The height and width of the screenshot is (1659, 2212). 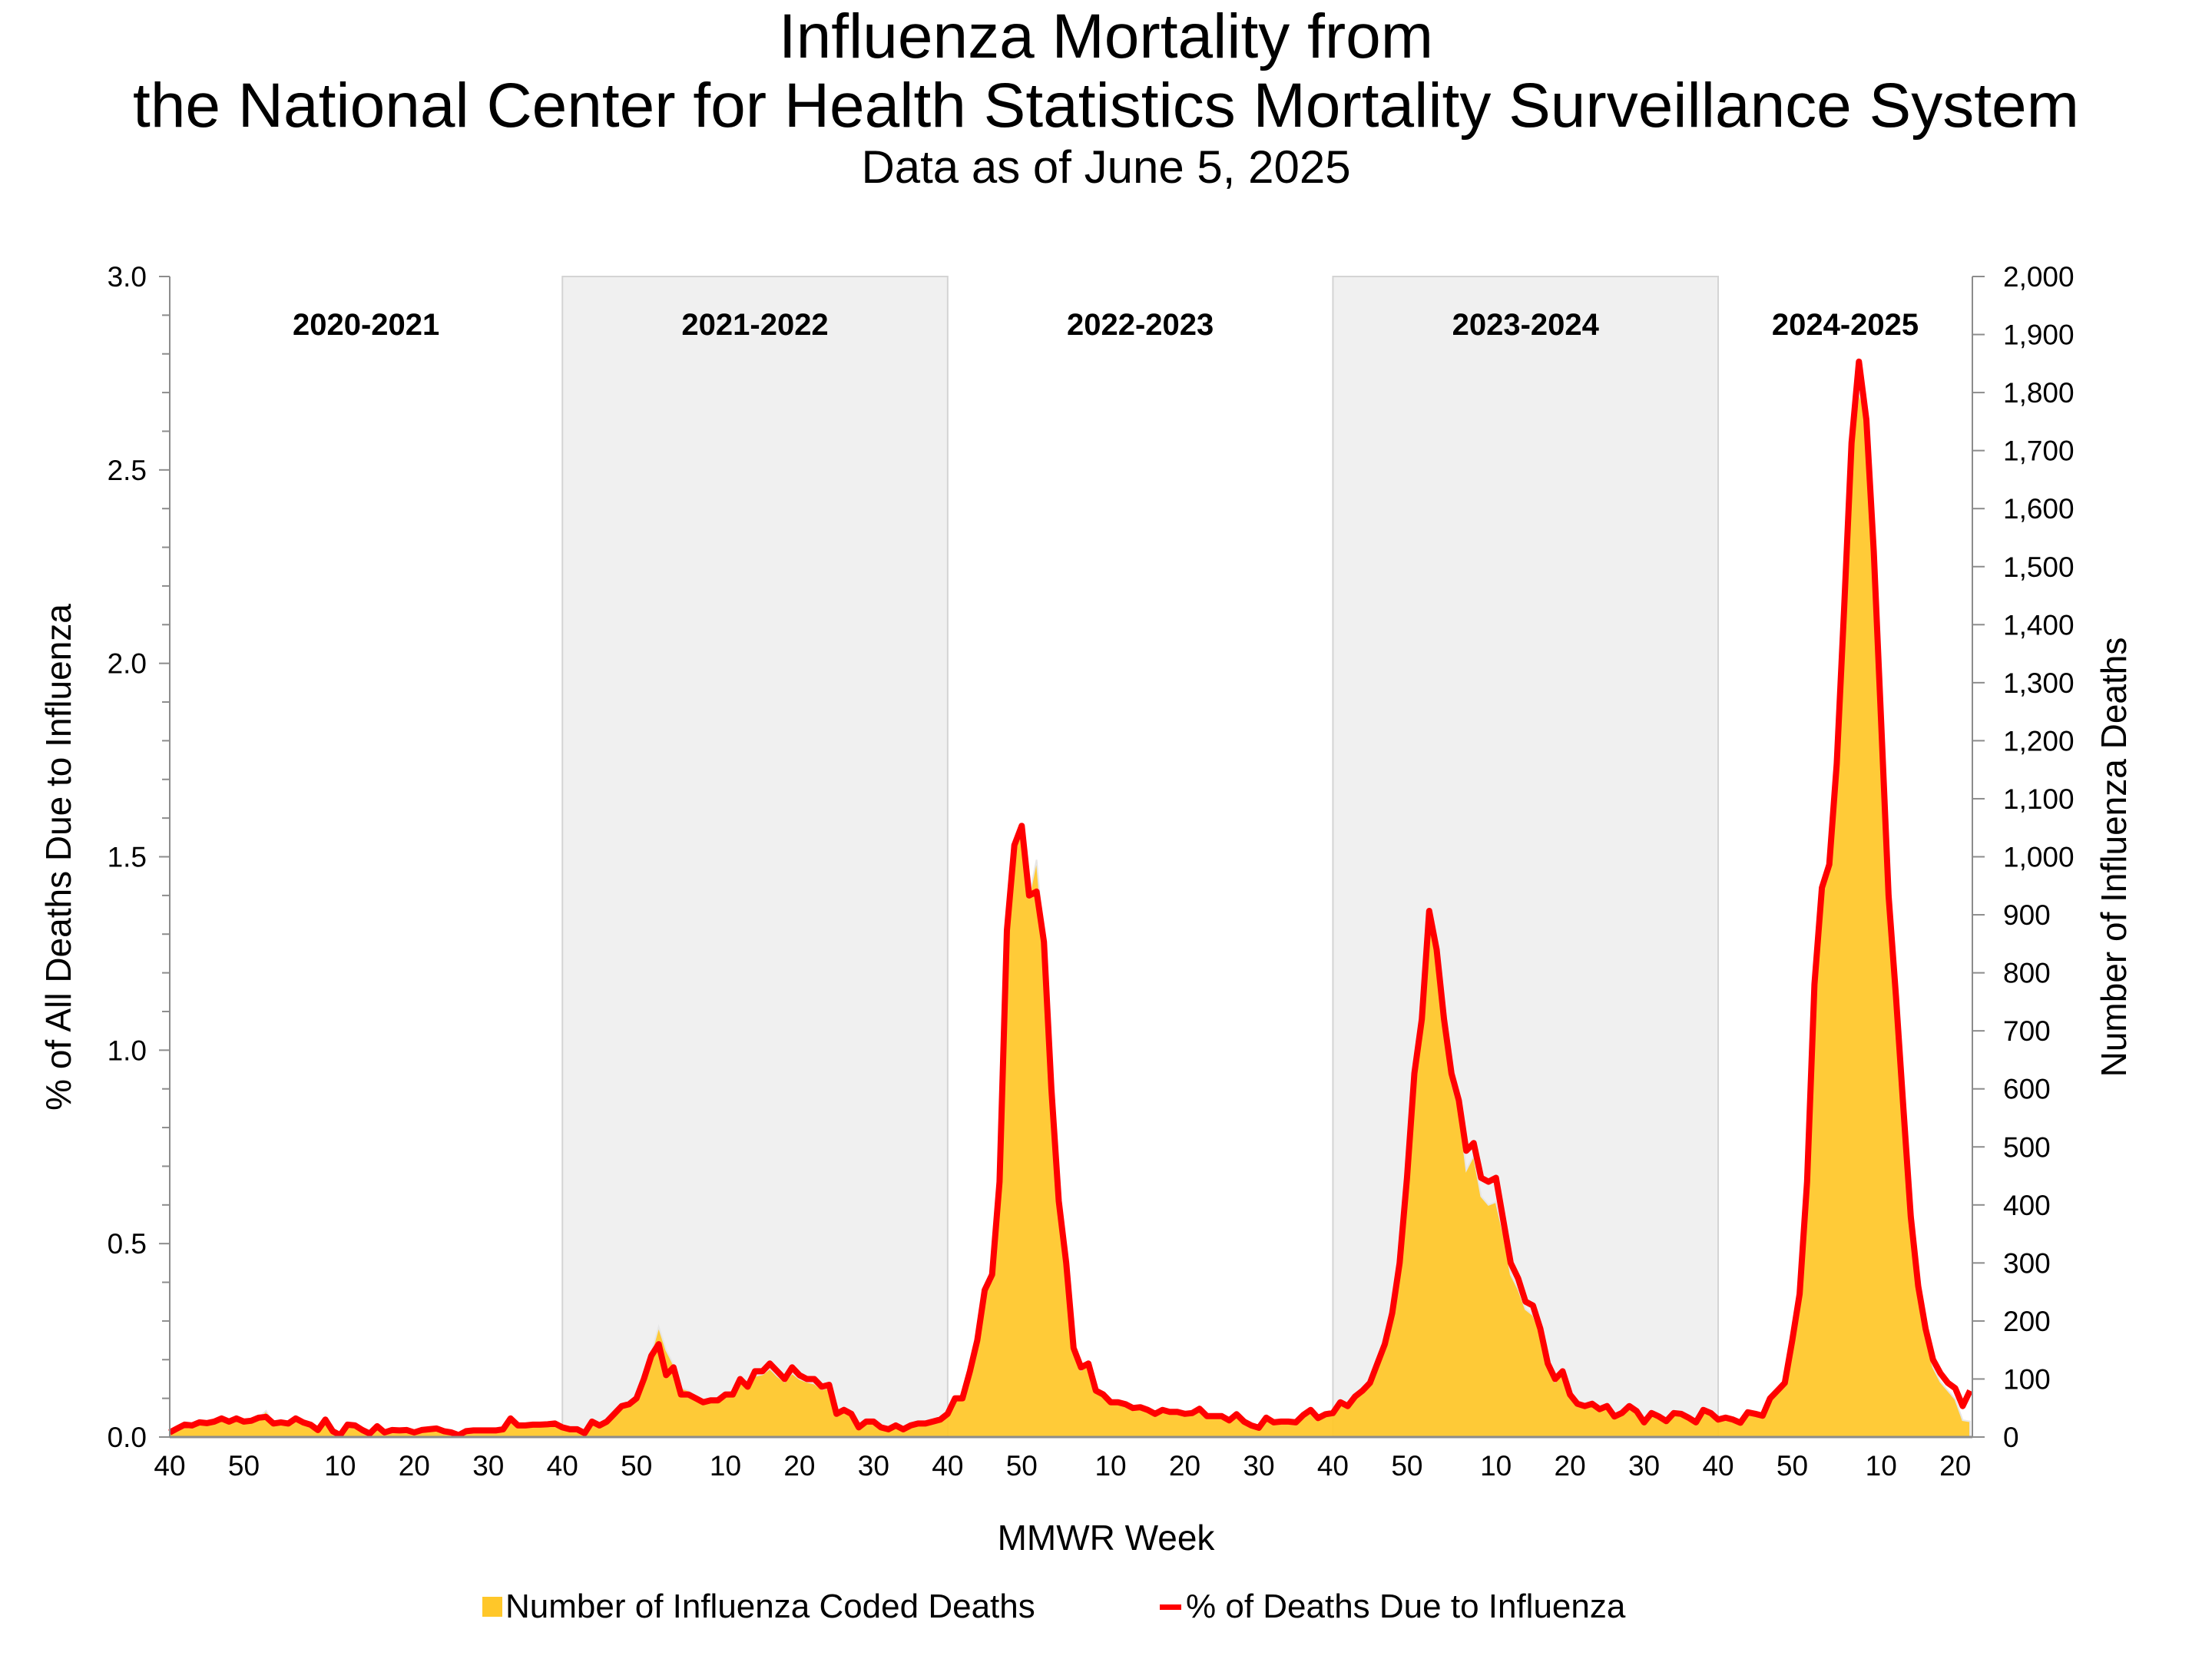 I want to click on y-left-tick-label: 0.5, so click(x=127, y=1244).